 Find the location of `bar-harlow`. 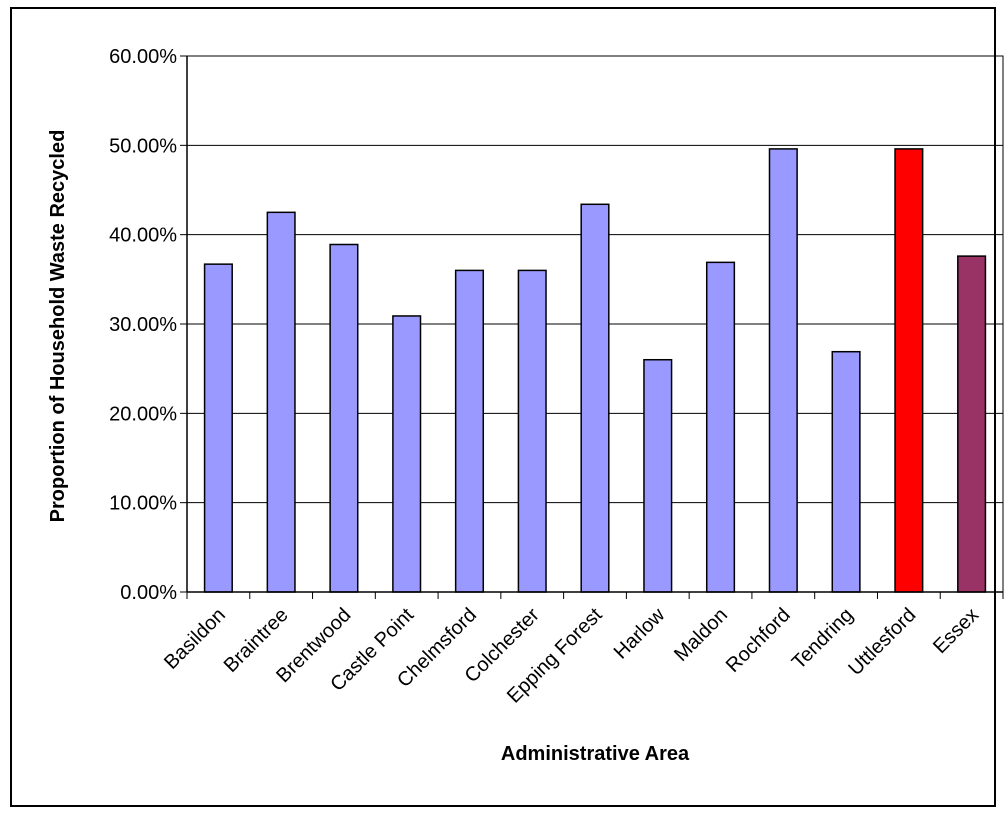

bar-harlow is located at coordinates (658, 475).